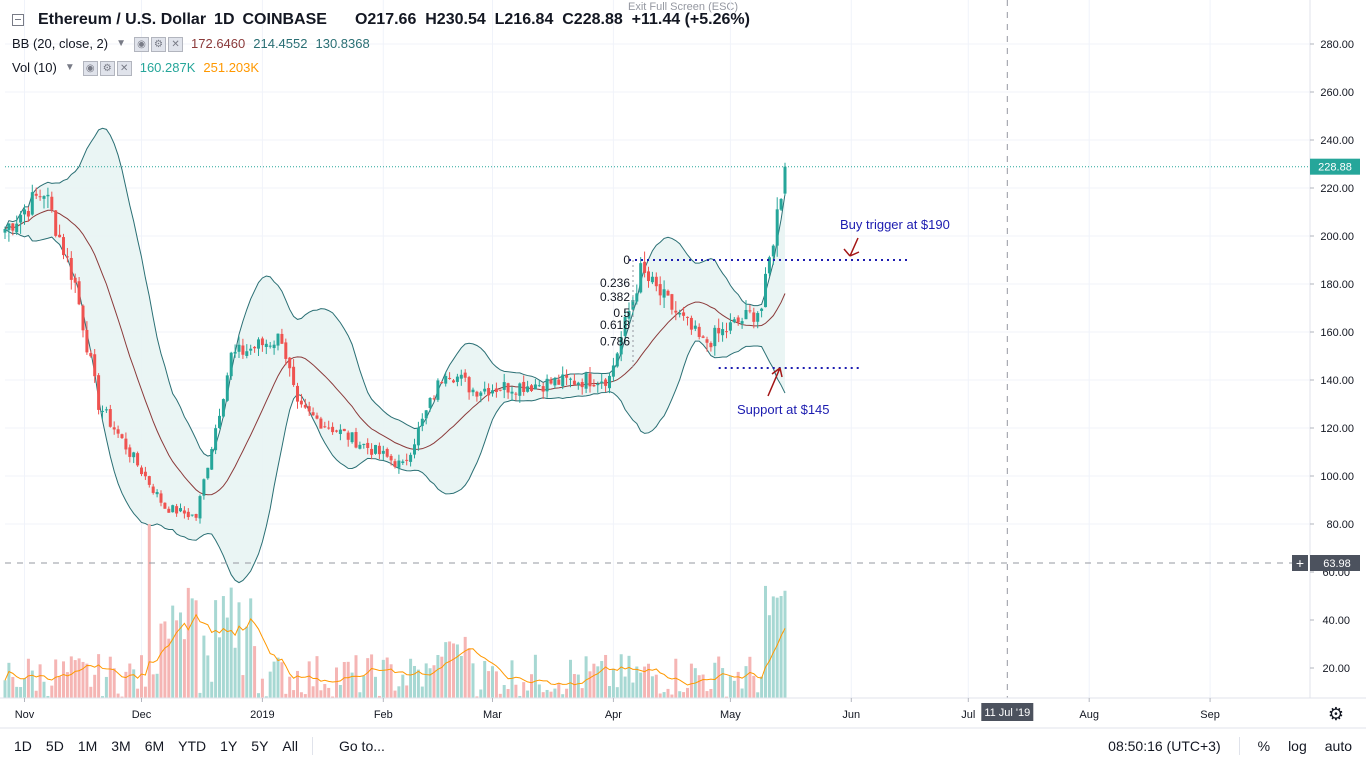  Describe the element at coordinates (60, 43) in the screenshot. I see `bb-label: BB (20, close, 2)` at that location.